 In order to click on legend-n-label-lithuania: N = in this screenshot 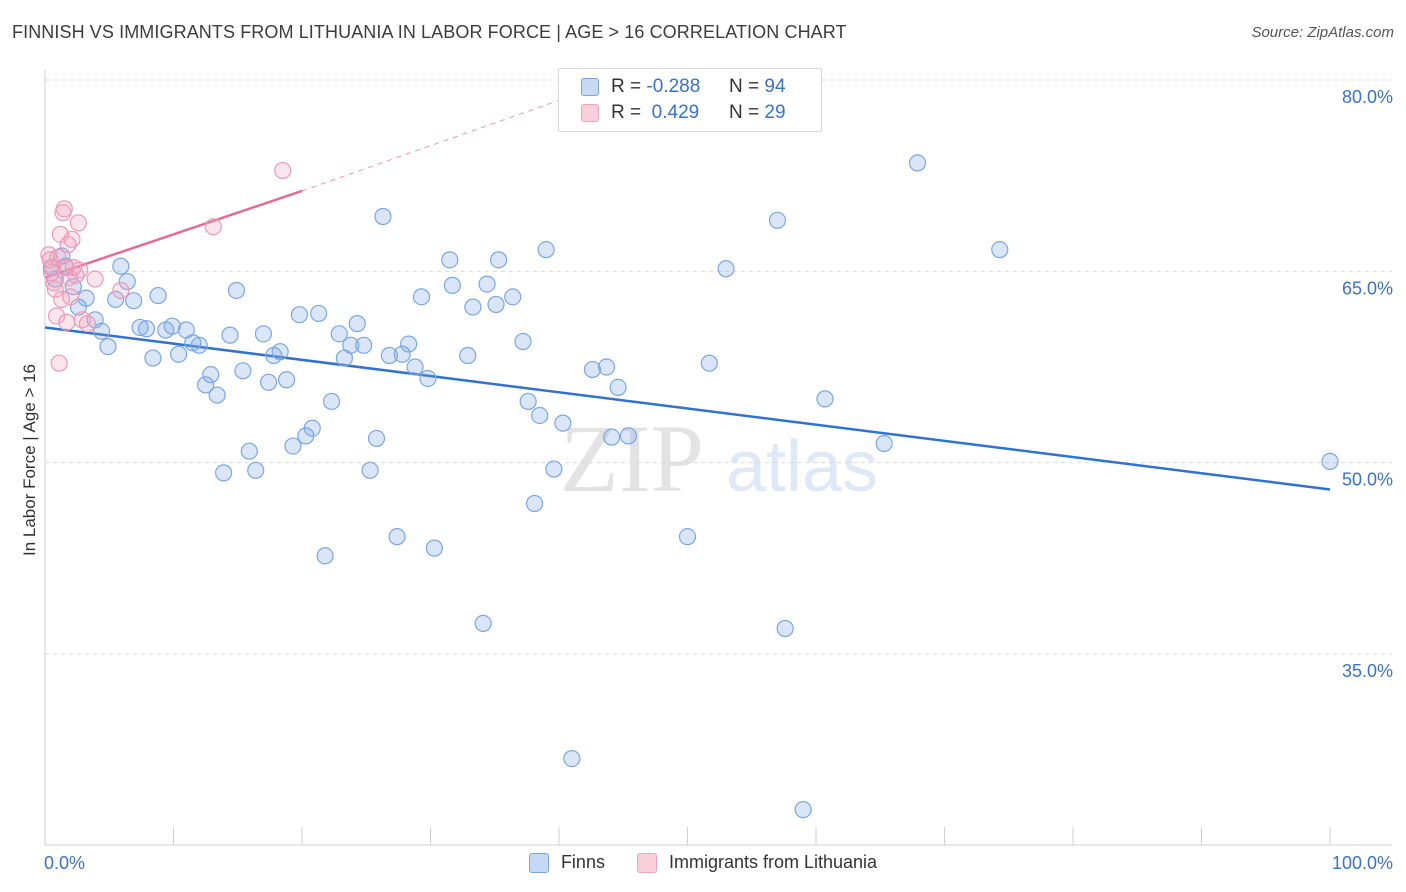, I will do `click(744, 112)`.